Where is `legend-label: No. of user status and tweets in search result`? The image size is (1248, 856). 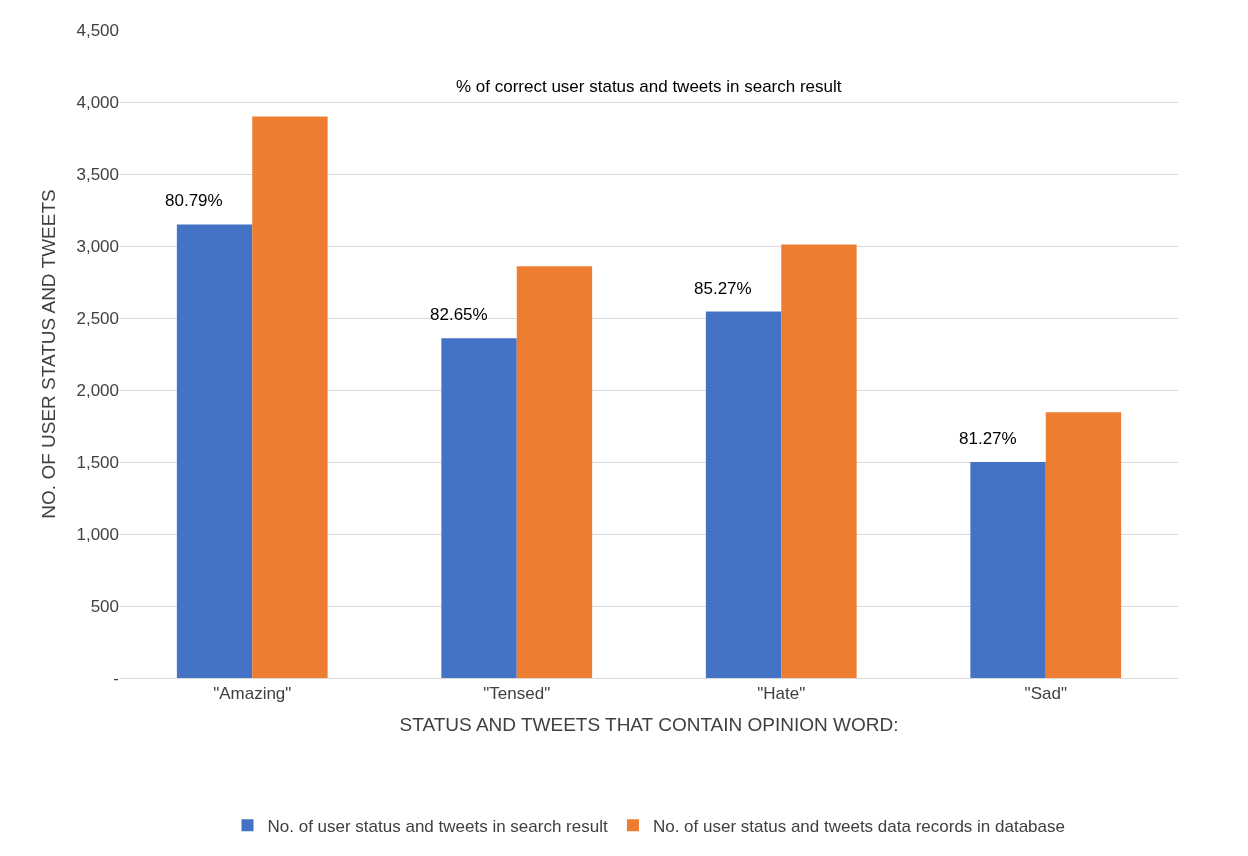 legend-label: No. of user status and tweets in search result is located at coordinates (437, 826).